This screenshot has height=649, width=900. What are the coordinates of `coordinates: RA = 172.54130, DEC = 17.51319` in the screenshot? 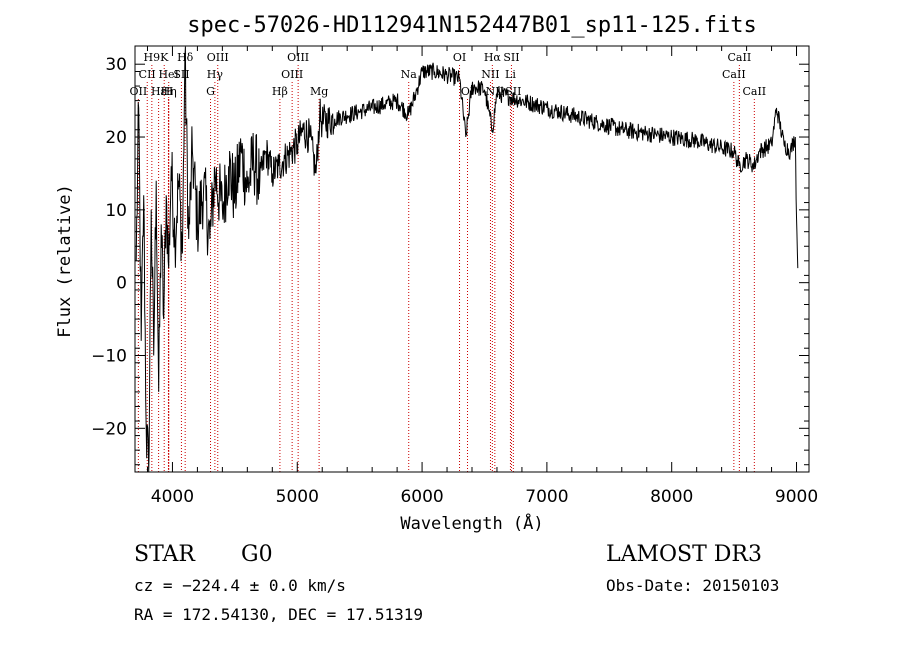 It's located at (278, 614).